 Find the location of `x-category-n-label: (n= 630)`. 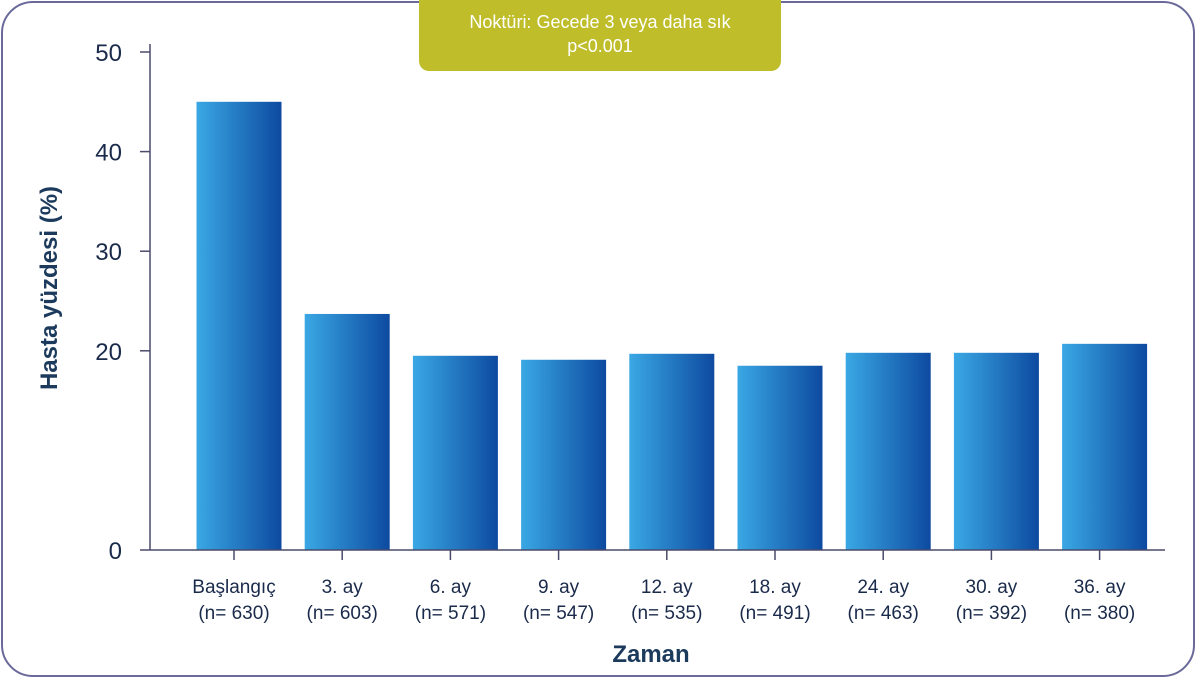

x-category-n-label: (n= 630) is located at coordinates (233, 613).